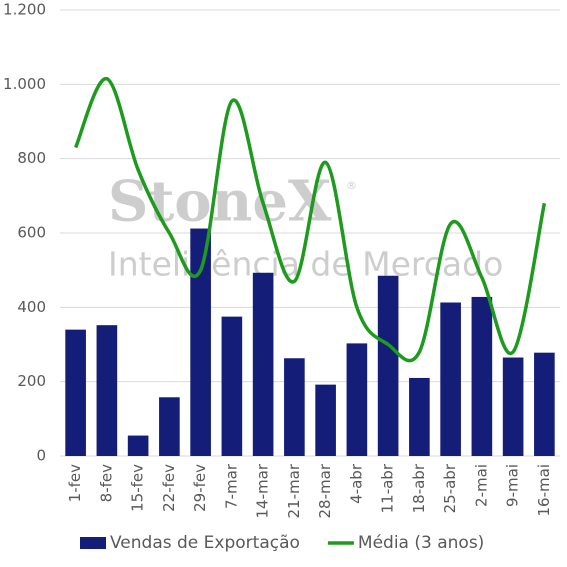  What do you see at coordinates (31, 381) in the screenshot?
I see `y-tick-label: 200` at bounding box center [31, 381].